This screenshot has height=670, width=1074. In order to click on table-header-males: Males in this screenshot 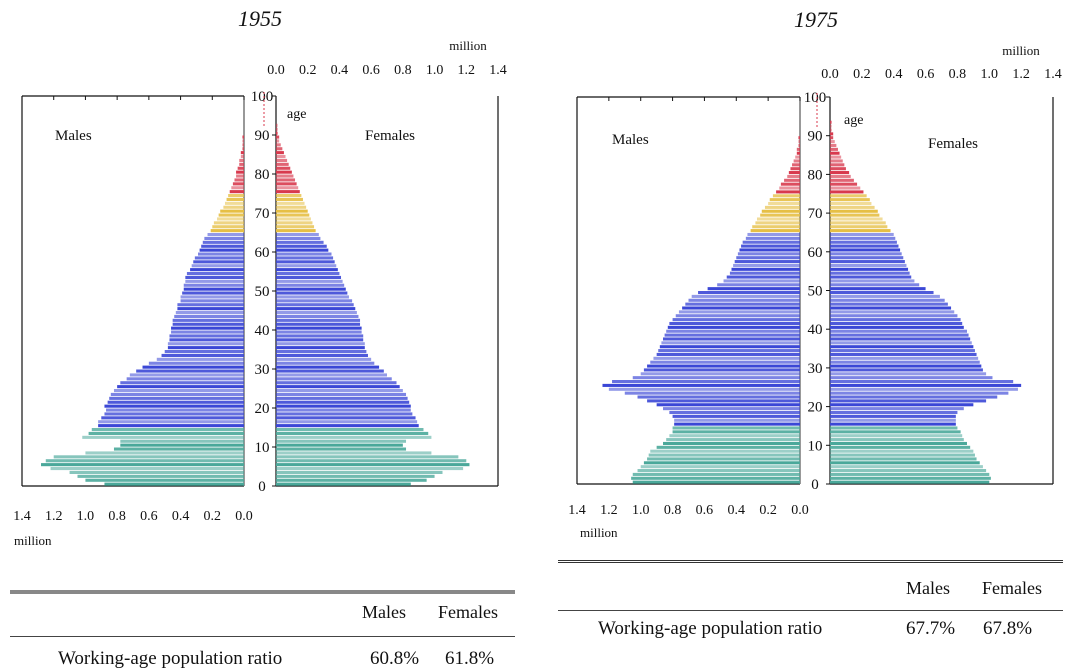, I will do `click(384, 612)`.